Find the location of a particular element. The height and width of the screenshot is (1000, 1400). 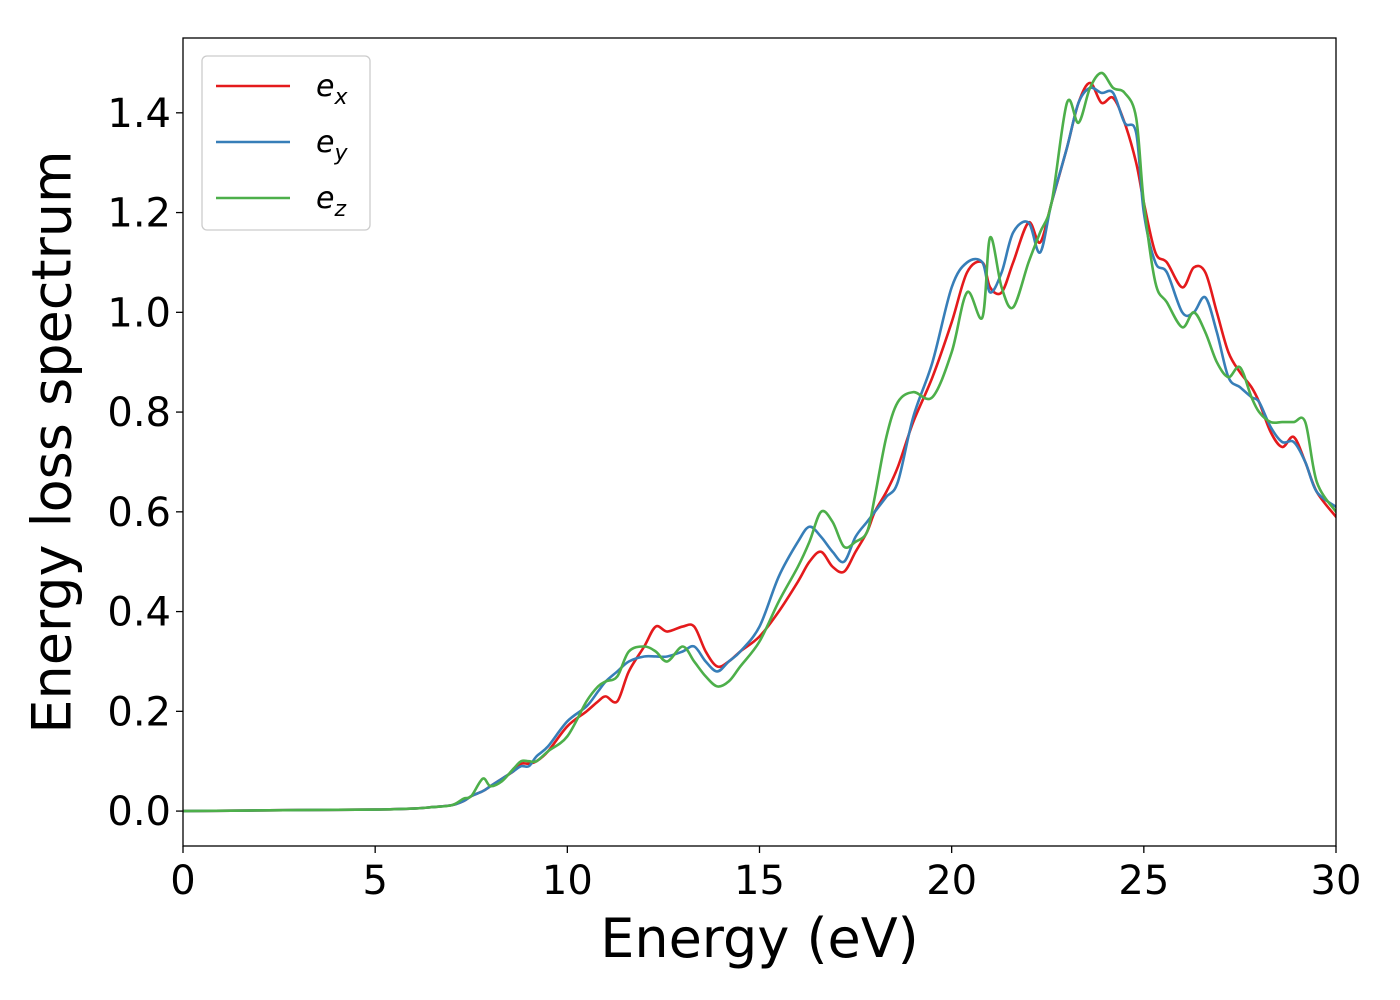

y-axis-label: Energy loss spectrum is located at coordinates (52, 441).